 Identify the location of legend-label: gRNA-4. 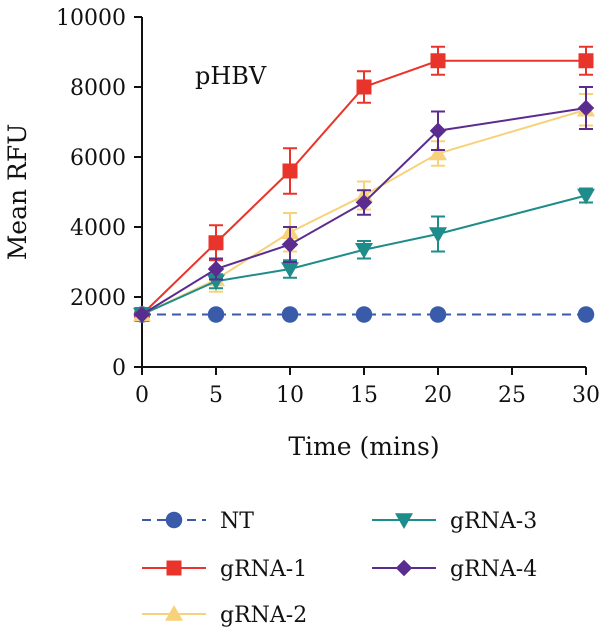
(493, 569).